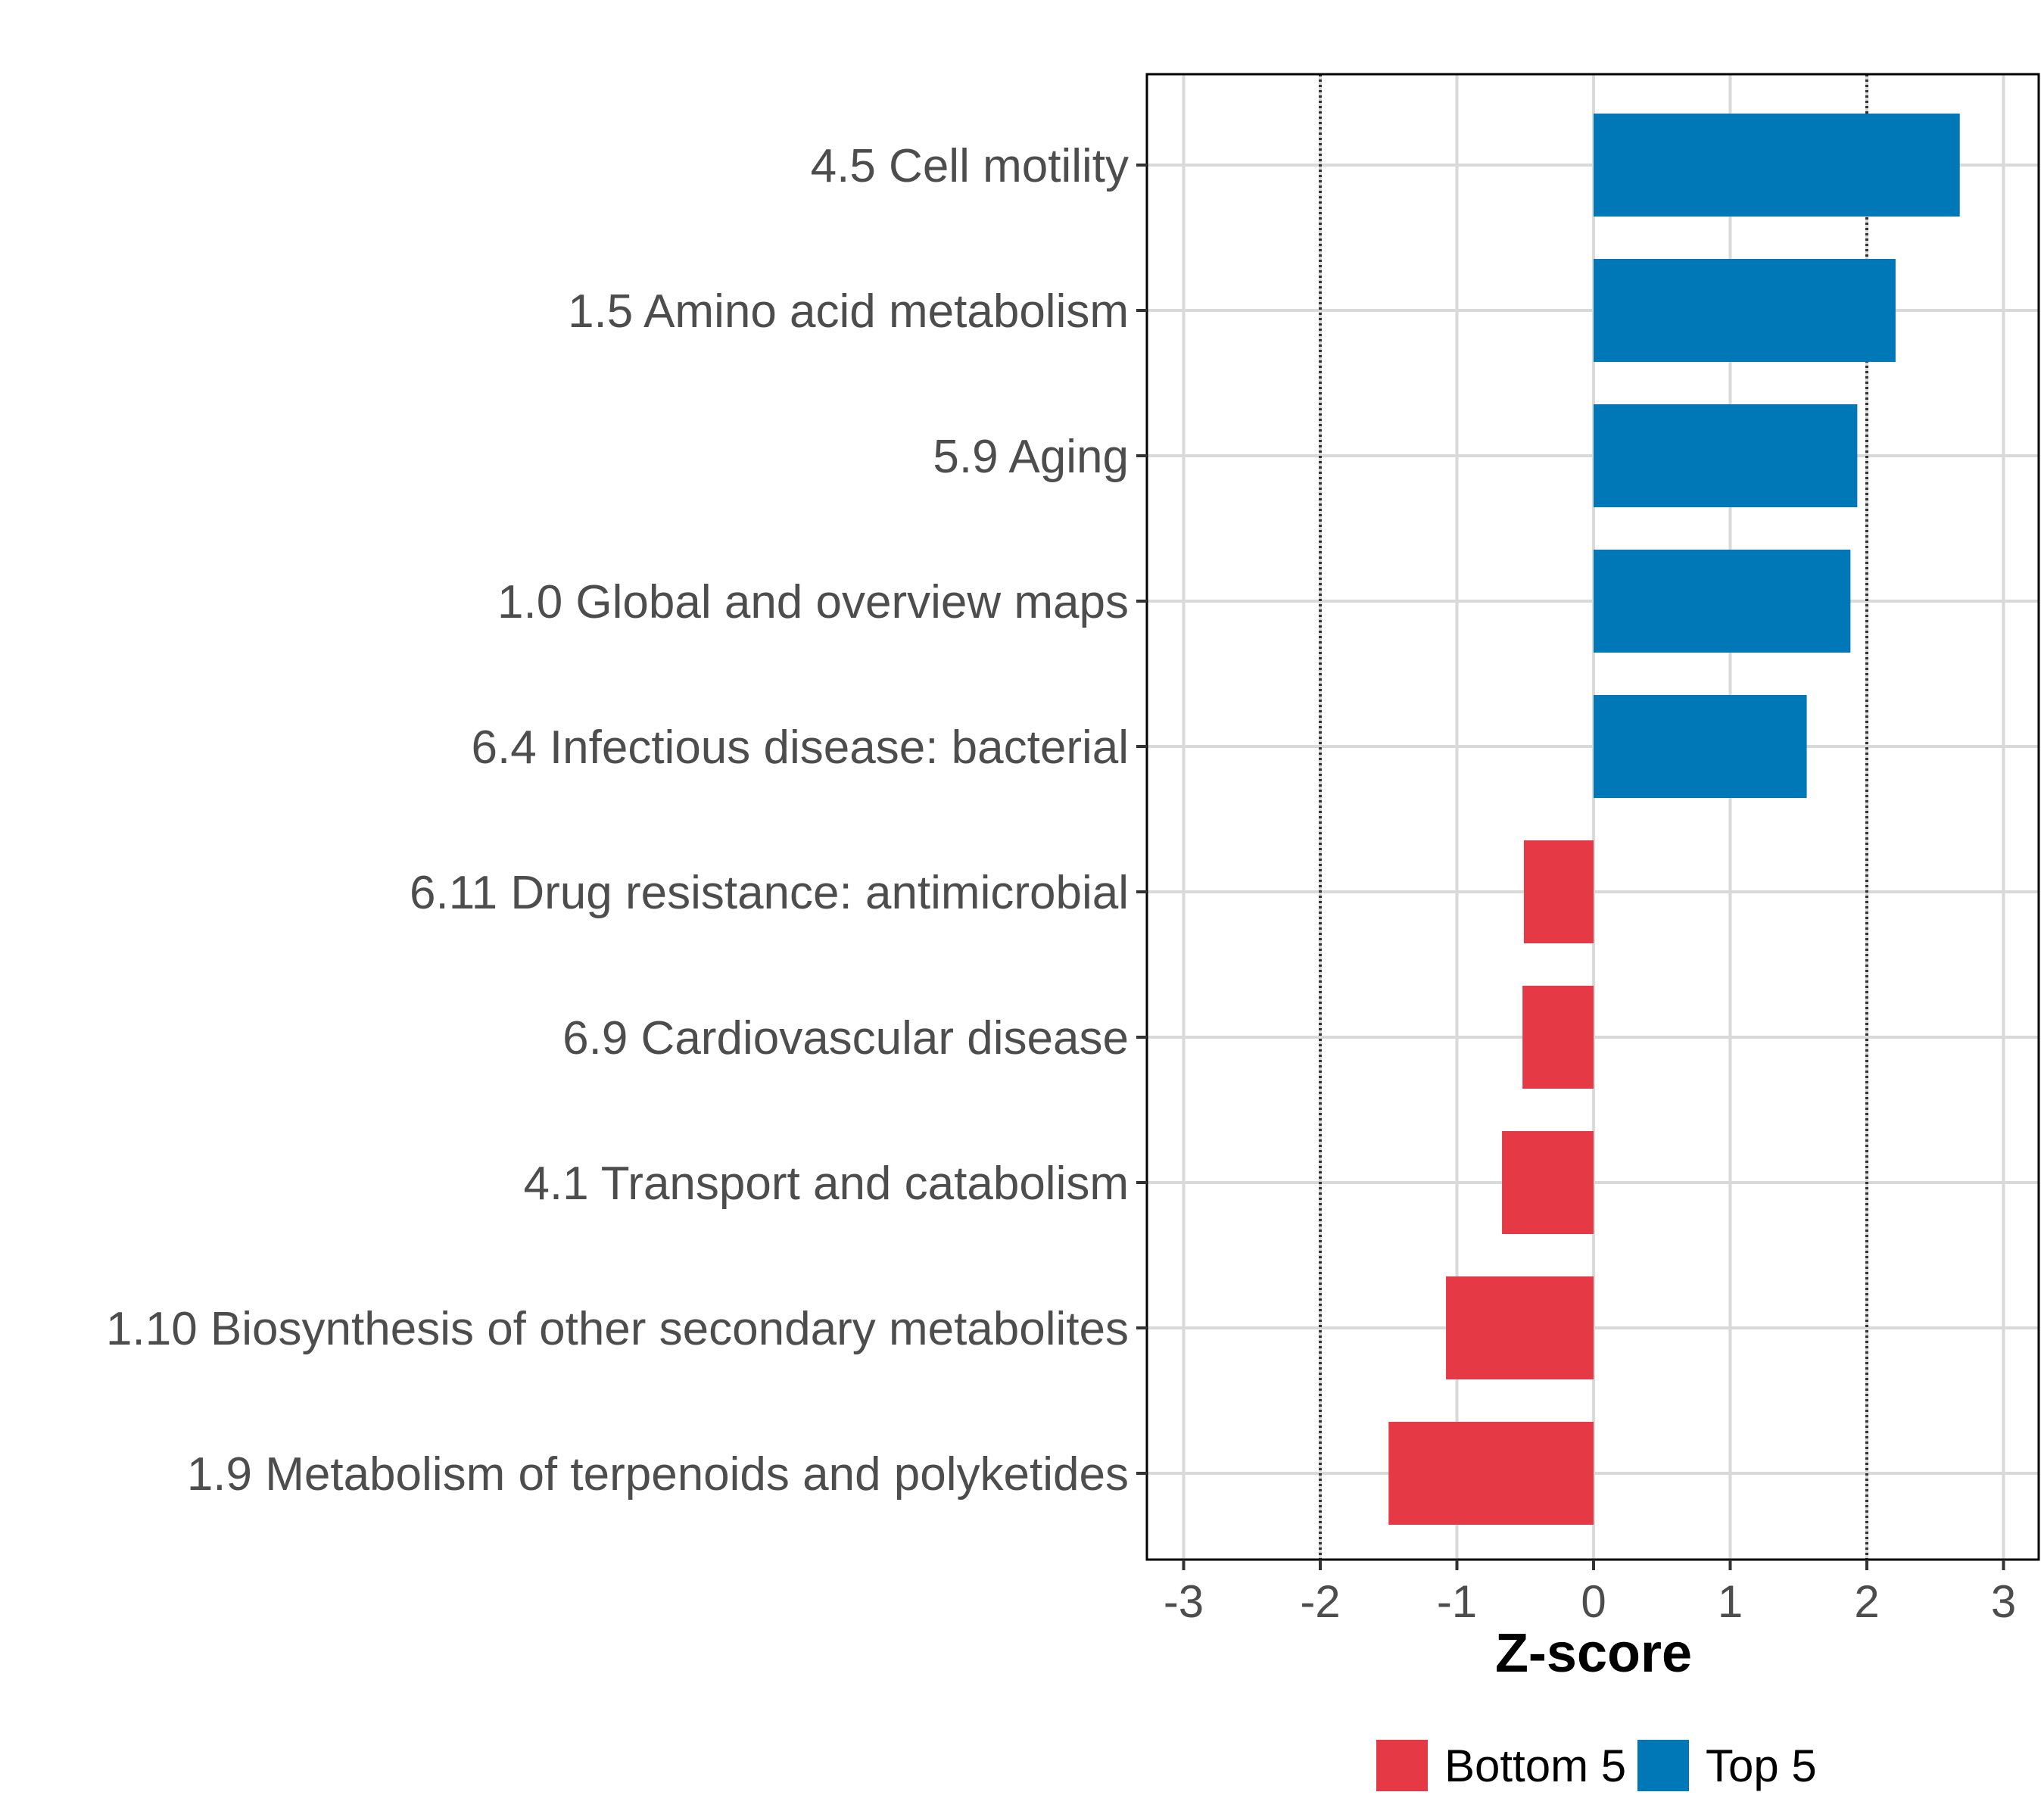 This screenshot has height=1817, width=2044. What do you see at coordinates (1457, 1601) in the screenshot?
I see `x-tick-label: -1` at bounding box center [1457, 1601].